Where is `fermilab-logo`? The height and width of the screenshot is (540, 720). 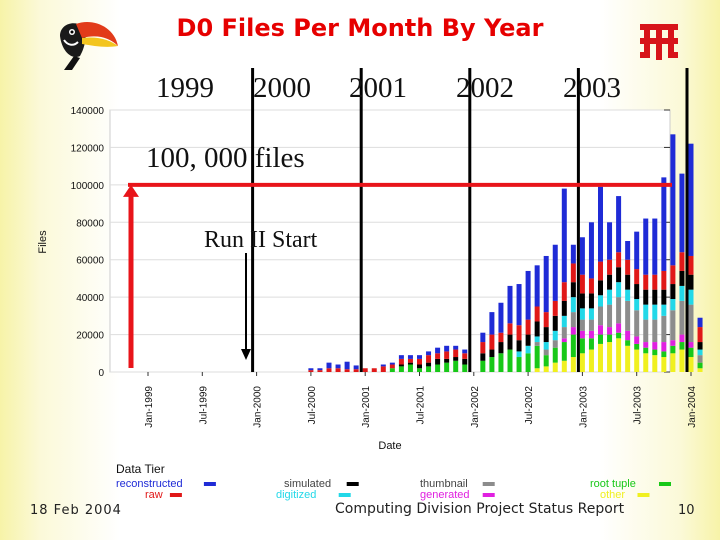 fermilab-logo is located at coordinates (659, 44).